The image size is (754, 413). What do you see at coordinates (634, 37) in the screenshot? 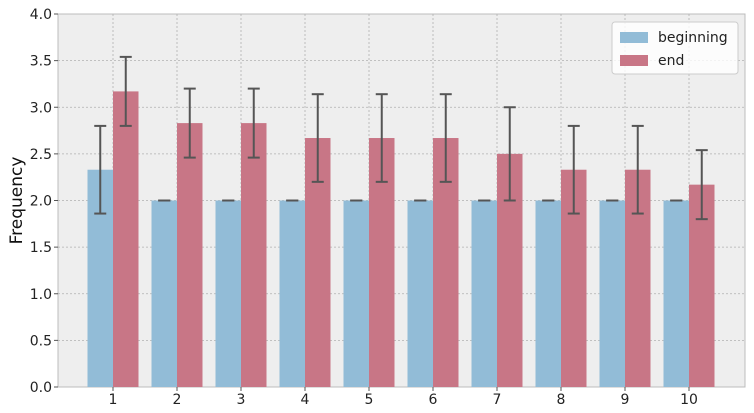
I see `legend-swatch-beginning` at bounding box center [634, 37].